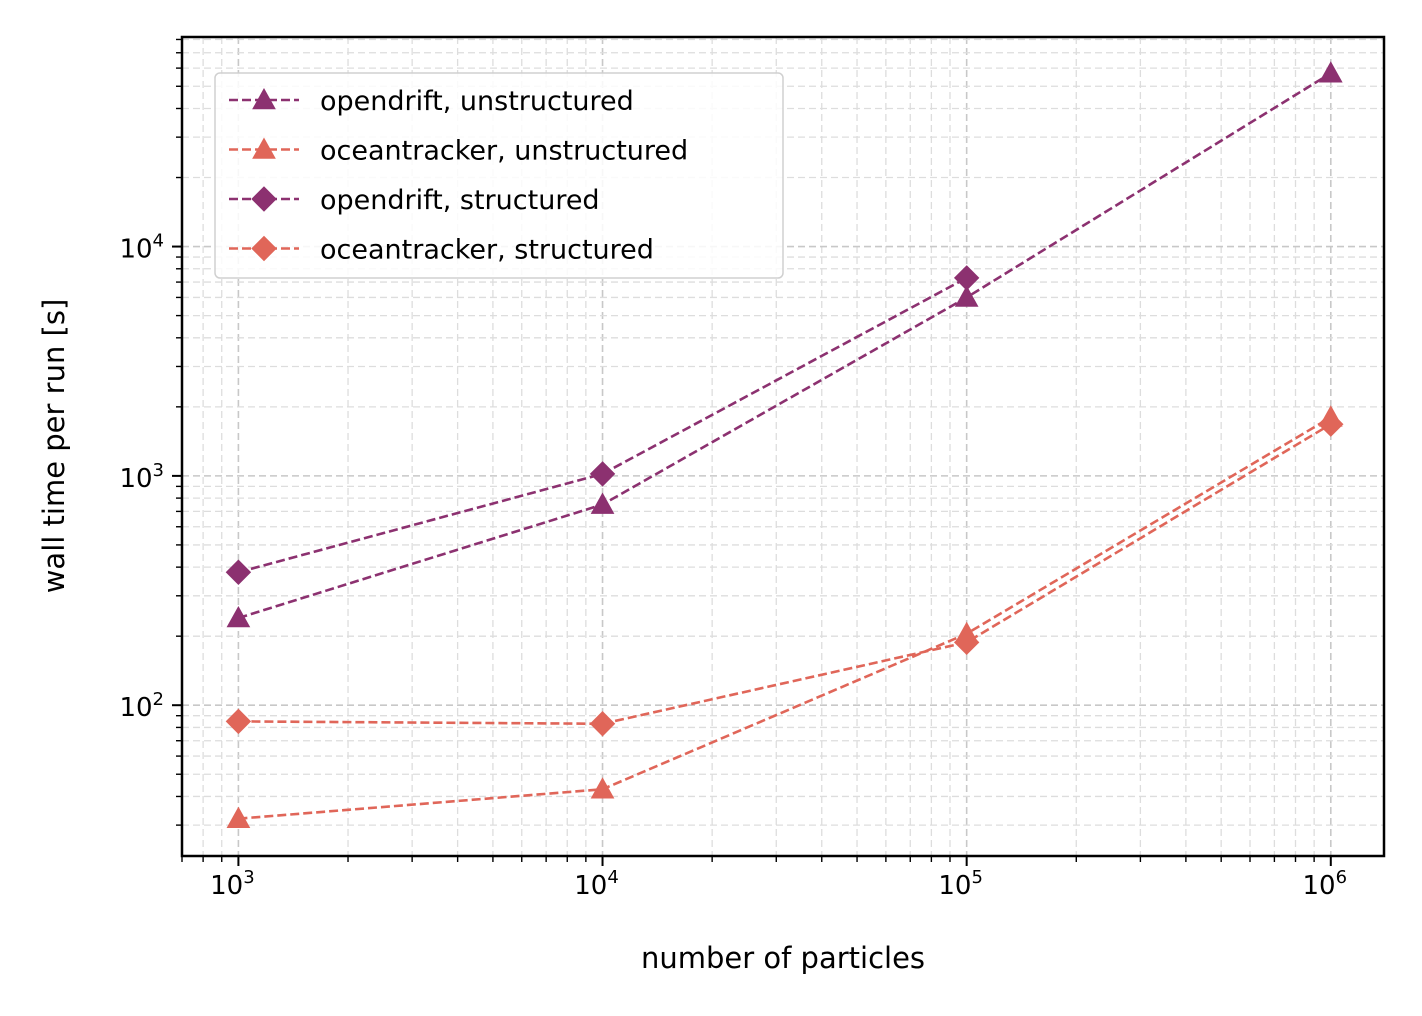 Image resolution: width=1422 pixels, height=1016 pixels. I want to click on x-tick-label: 103, so click(232, 884).